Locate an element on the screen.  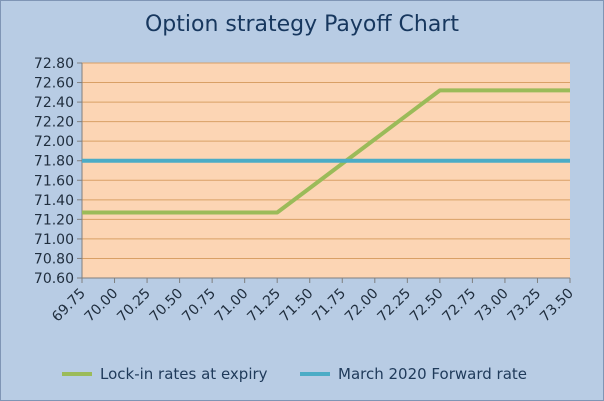
chart-title: Option strategy Payoff Chart is located at coordinates (301, 24).